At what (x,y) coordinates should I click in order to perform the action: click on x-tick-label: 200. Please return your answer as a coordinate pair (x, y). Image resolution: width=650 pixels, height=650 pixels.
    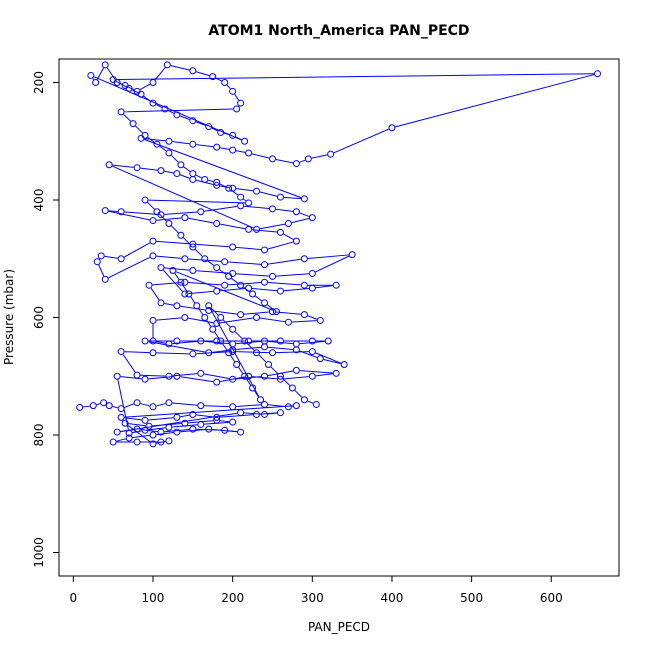
    Looking at the image, I should click on (232, 598).